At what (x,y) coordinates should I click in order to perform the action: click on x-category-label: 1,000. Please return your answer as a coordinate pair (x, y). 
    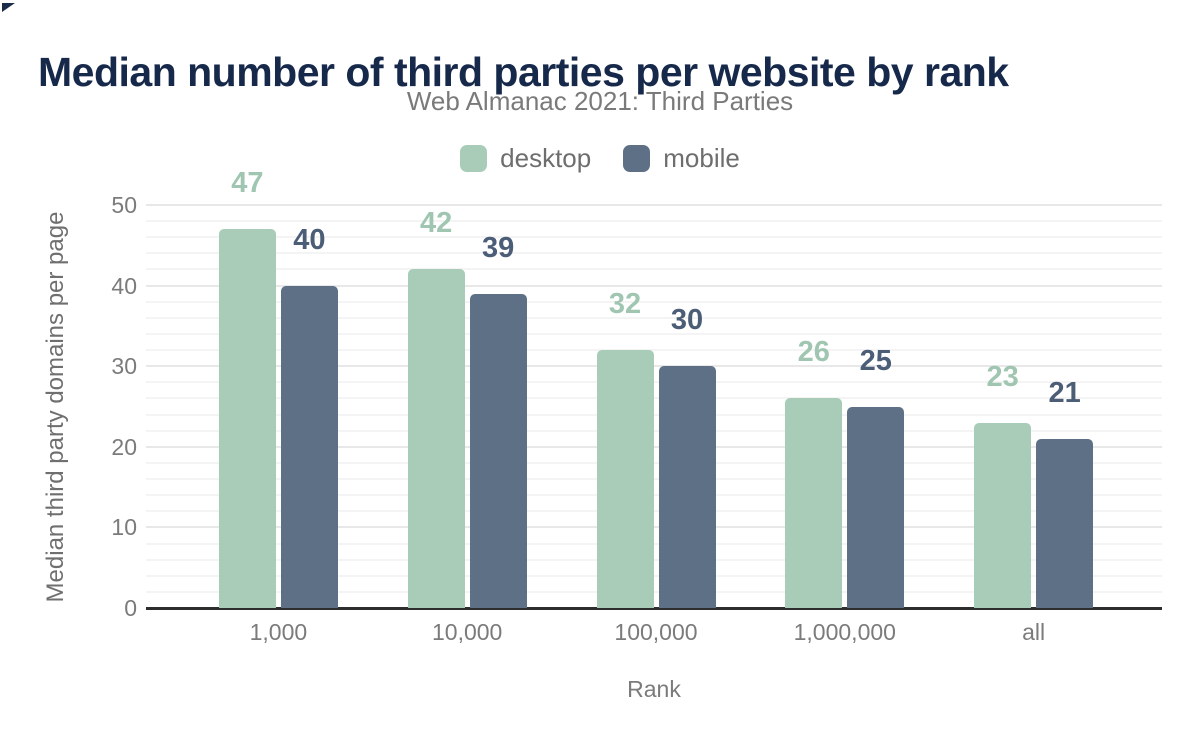
    Looking at the image, I should click on (278, 632).